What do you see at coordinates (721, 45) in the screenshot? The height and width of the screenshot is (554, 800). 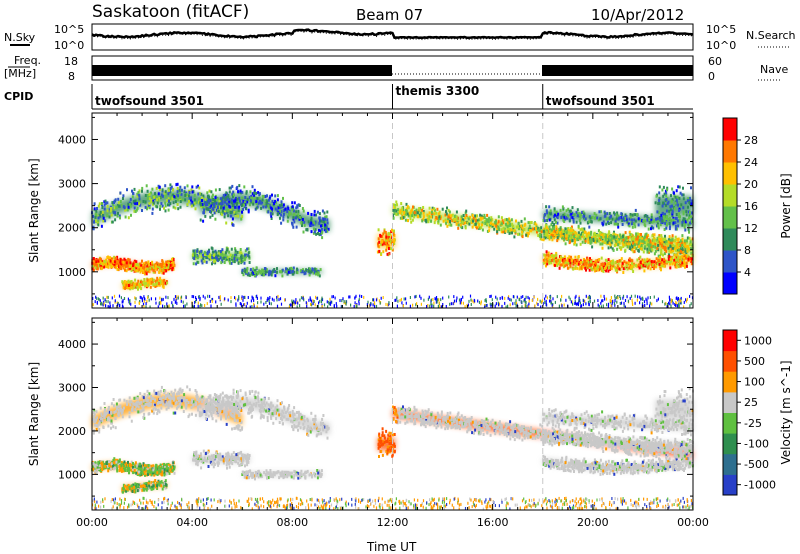 I see `nsearch-tick-bottom: 10^0` at bounding box center [721, 45].